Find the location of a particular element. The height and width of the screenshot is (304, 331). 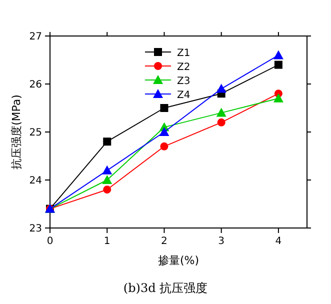

x-tick-label: 1 is located at coordinates (107, 241).